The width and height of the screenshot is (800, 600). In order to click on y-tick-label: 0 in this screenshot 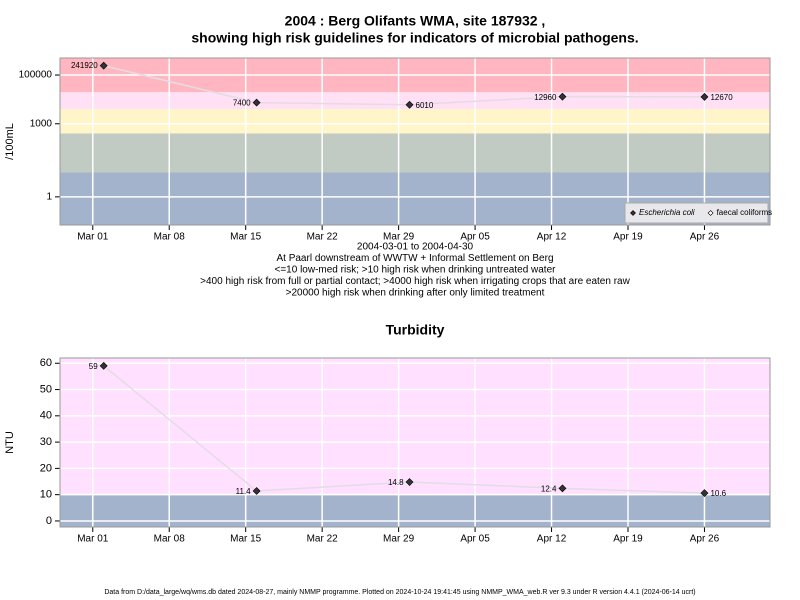, I will do `click(49, 521)`.